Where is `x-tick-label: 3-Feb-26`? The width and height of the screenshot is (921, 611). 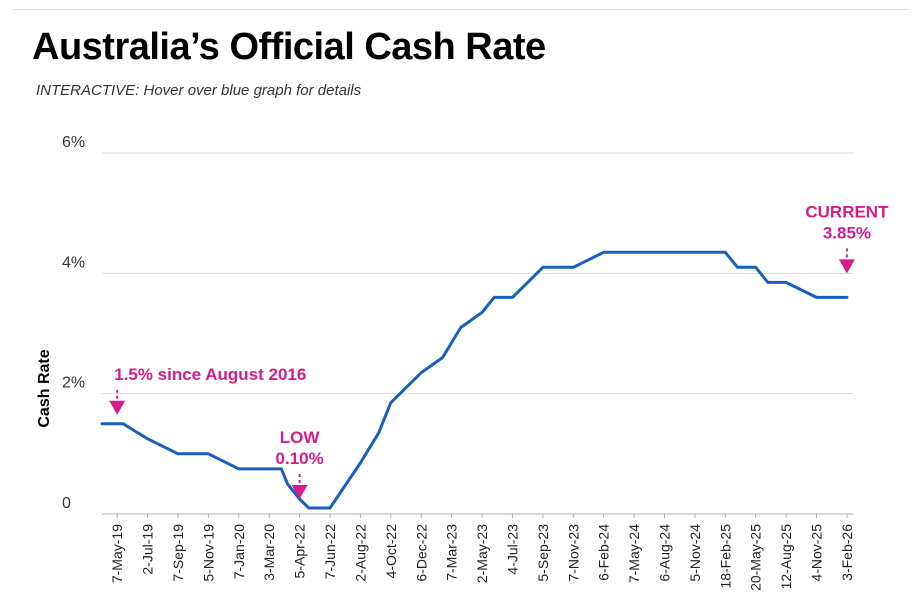 x-tick-label: 3-Feb-26 is located at coordinates (847, 552).